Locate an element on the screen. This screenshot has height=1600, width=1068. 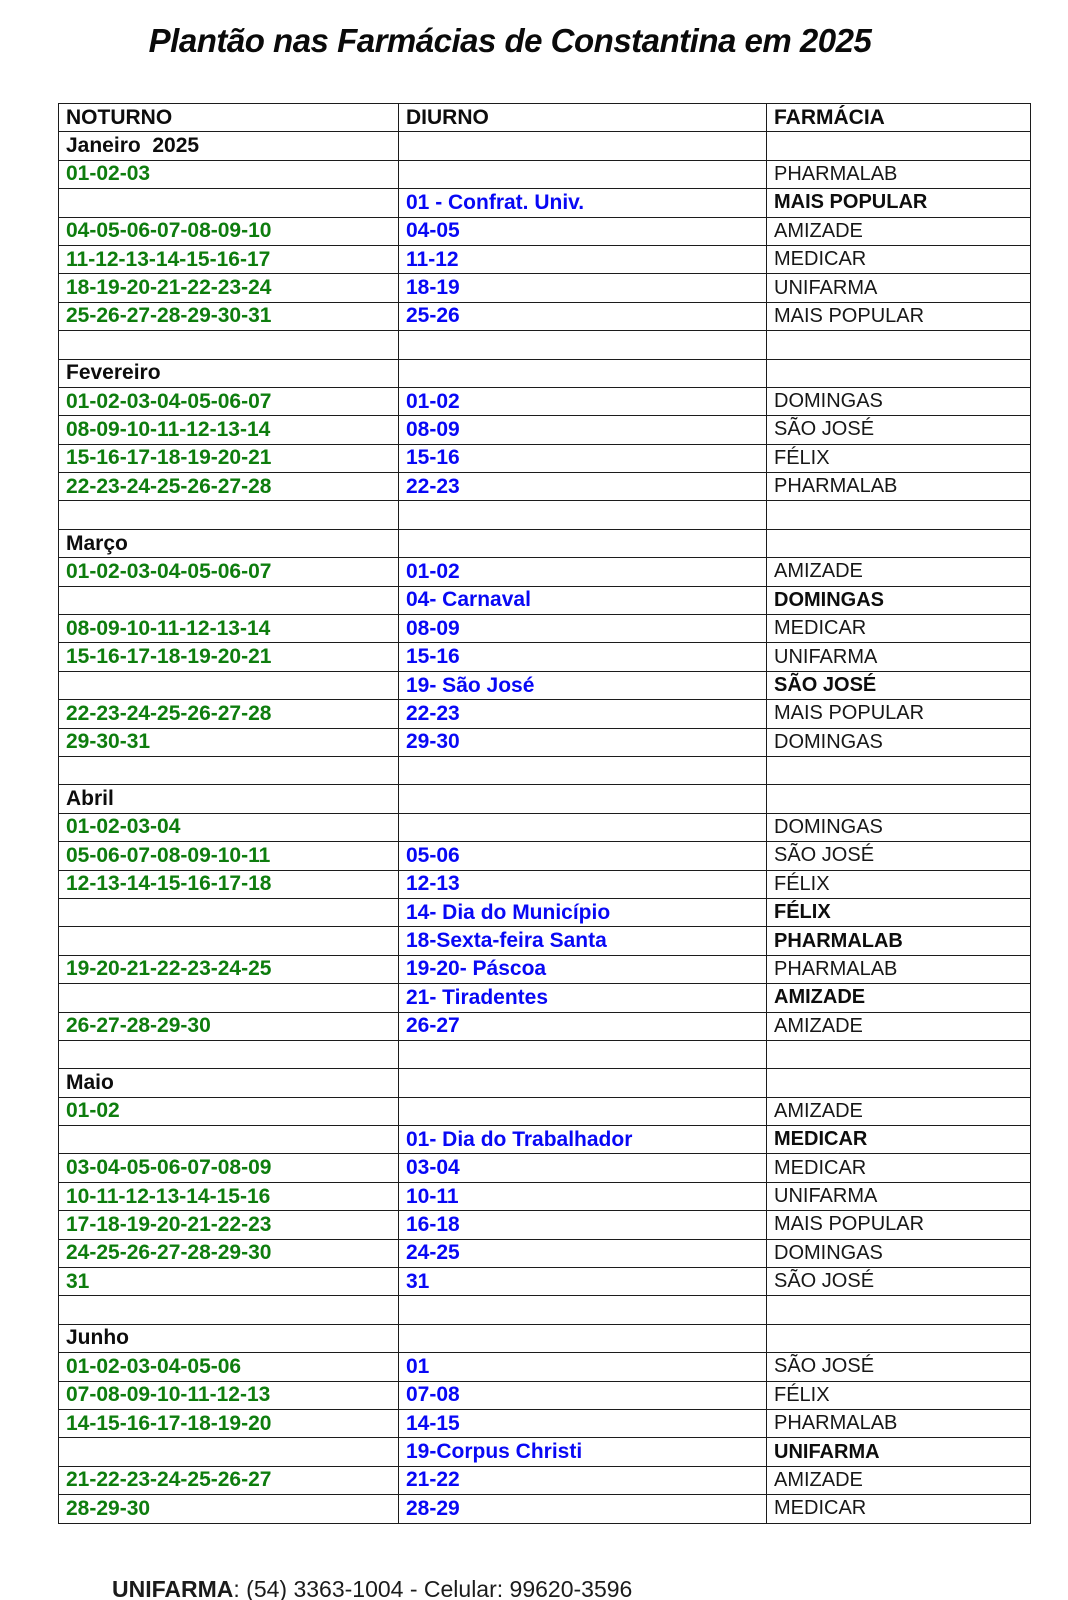
footer-pharmacy-label: UNIFARMA is located at coordinates (173, 1588).